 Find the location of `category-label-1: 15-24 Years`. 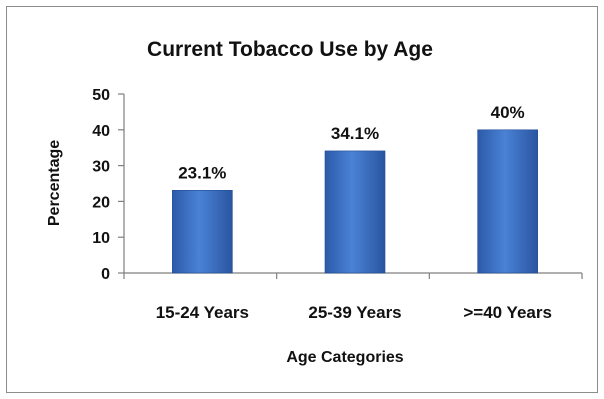

category-label-1: 15-24 Years is located at coordinates (202, 312).